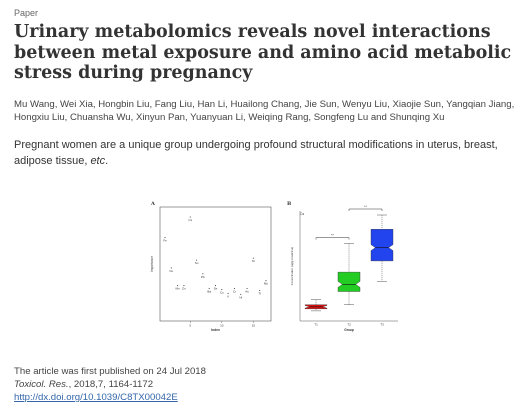 The height and width of the screenshot is (416, 528). Describe the element at coordinates (184, 289) in the screenshot. I see `panel-a-point-label: Zn` at that location.